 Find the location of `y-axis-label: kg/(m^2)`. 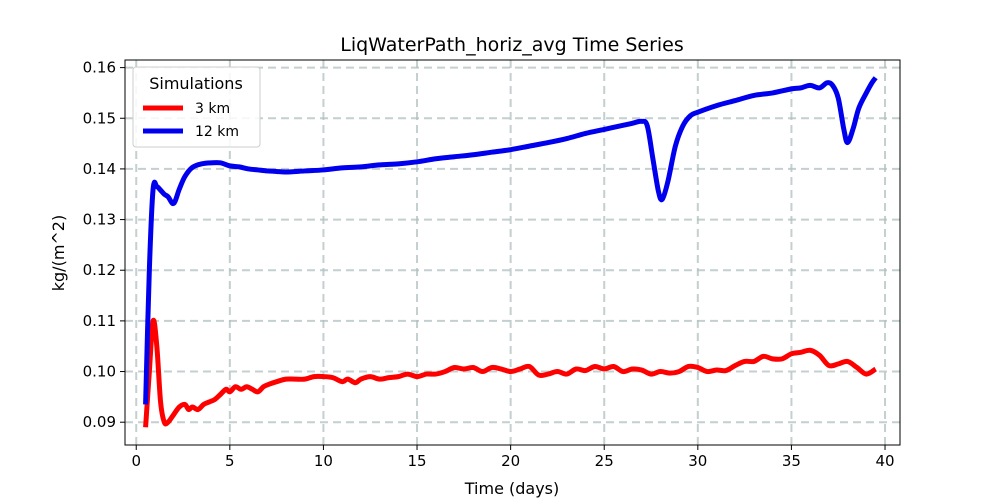

y-axis-label: kg/(m^2) is located at coordinates (58, 253).